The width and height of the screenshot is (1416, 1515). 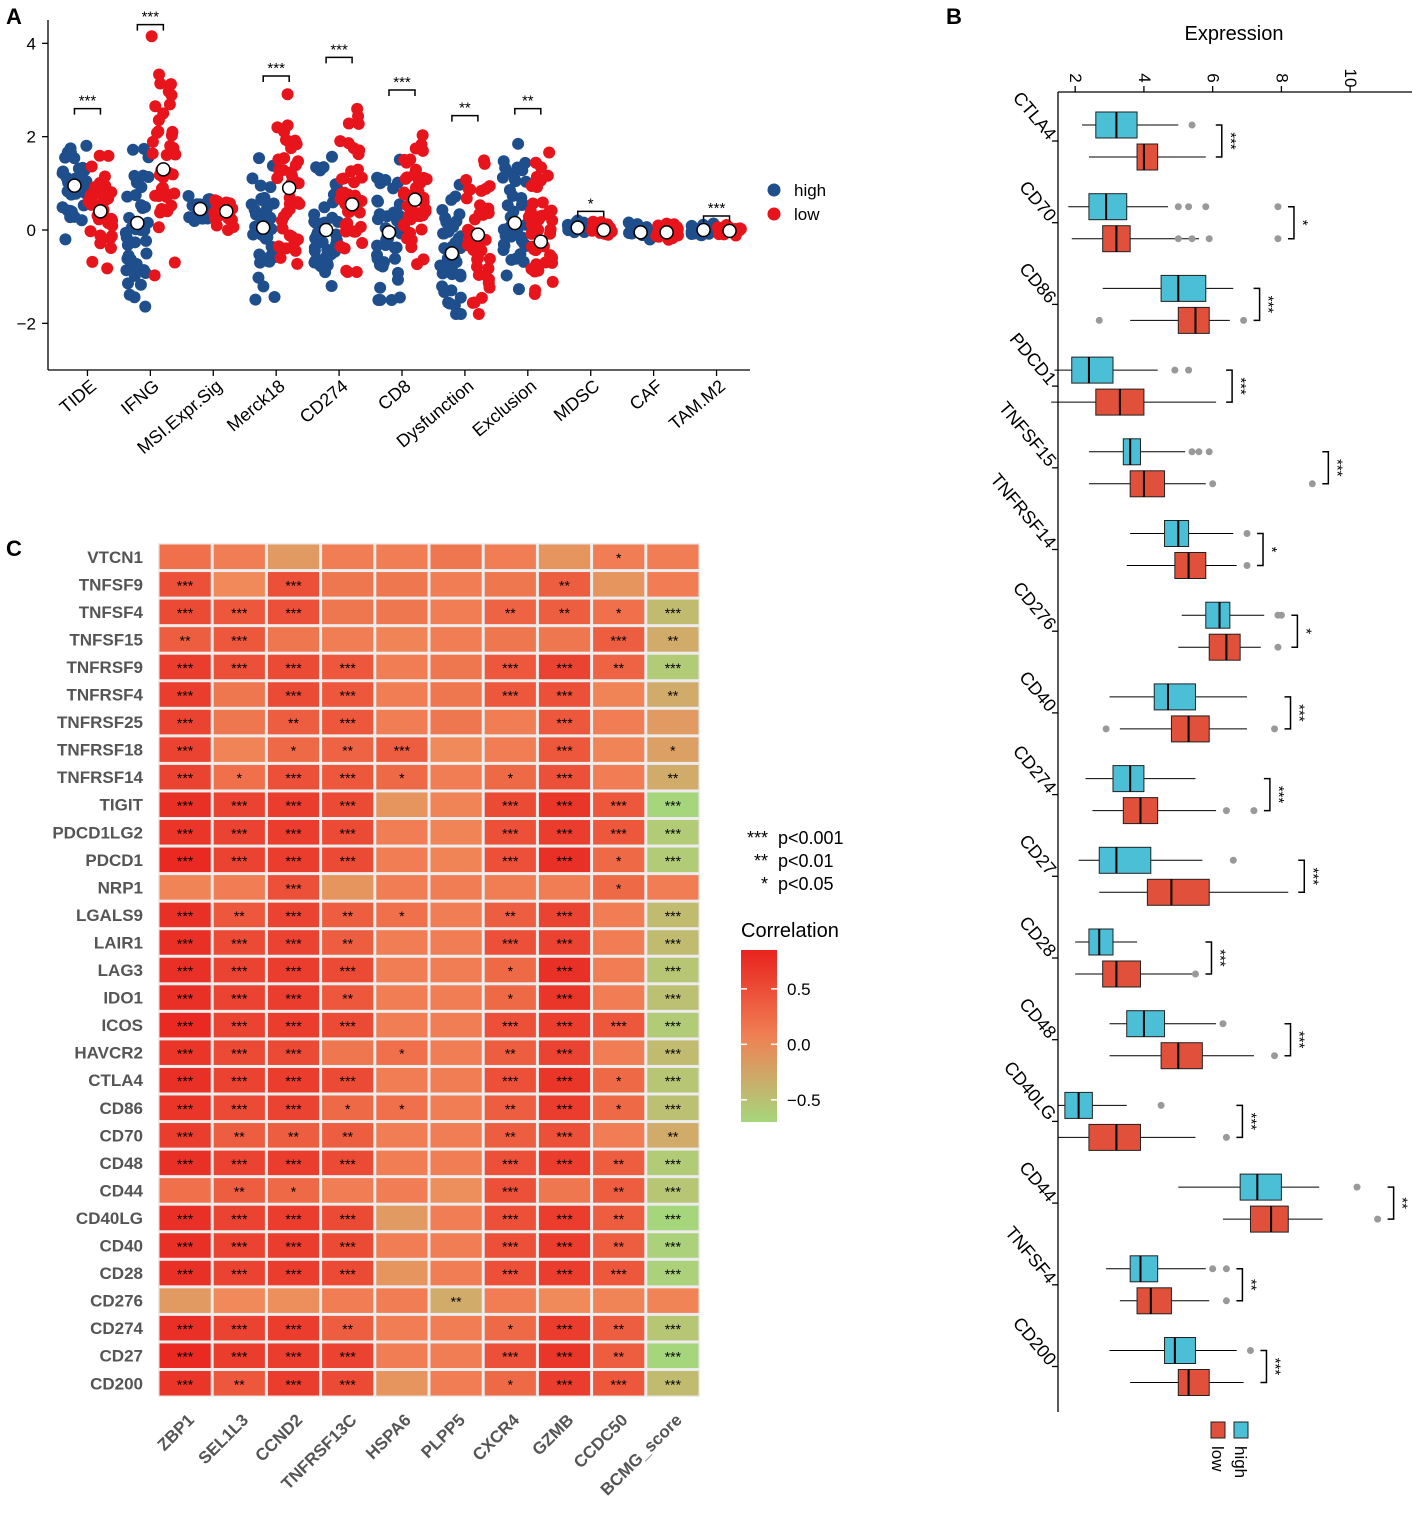 What do you see at coordinates (115, 1080) in the screenshot?
I see `row-label: CTLA4` at bounding box center [115, 1080].